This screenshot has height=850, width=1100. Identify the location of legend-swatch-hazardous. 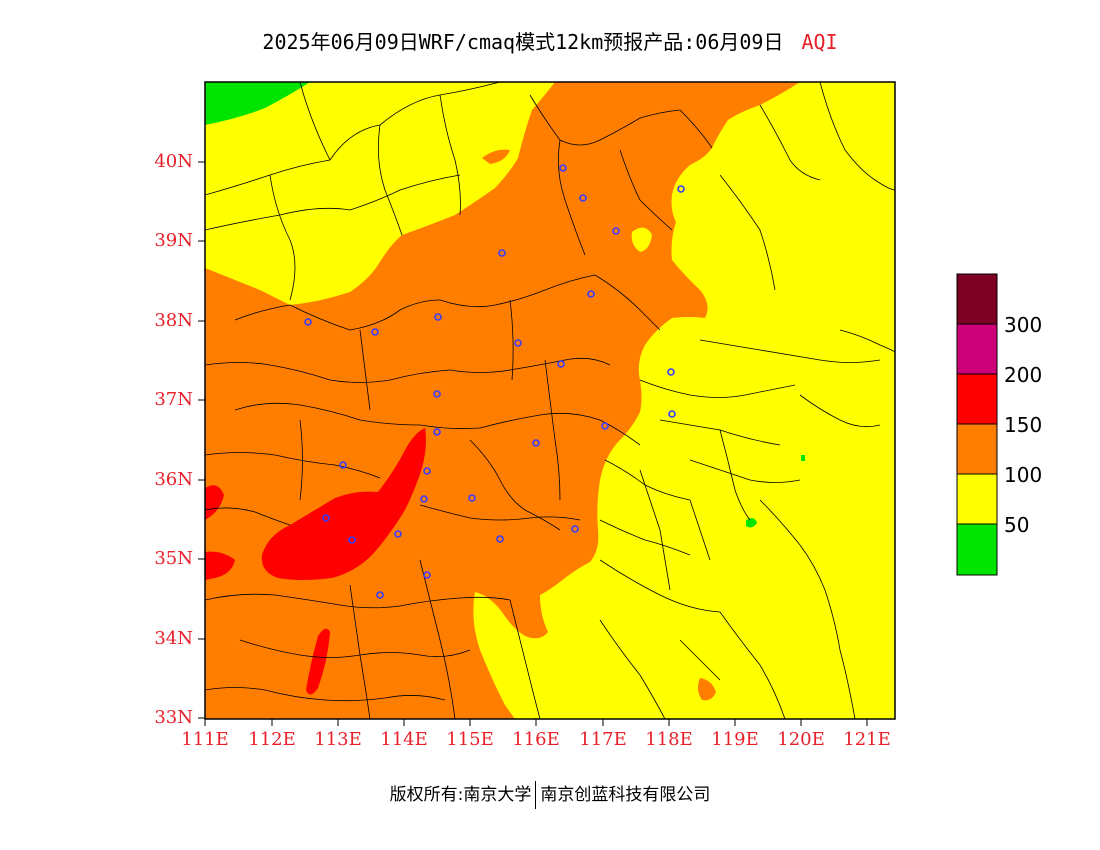
(977, 299).